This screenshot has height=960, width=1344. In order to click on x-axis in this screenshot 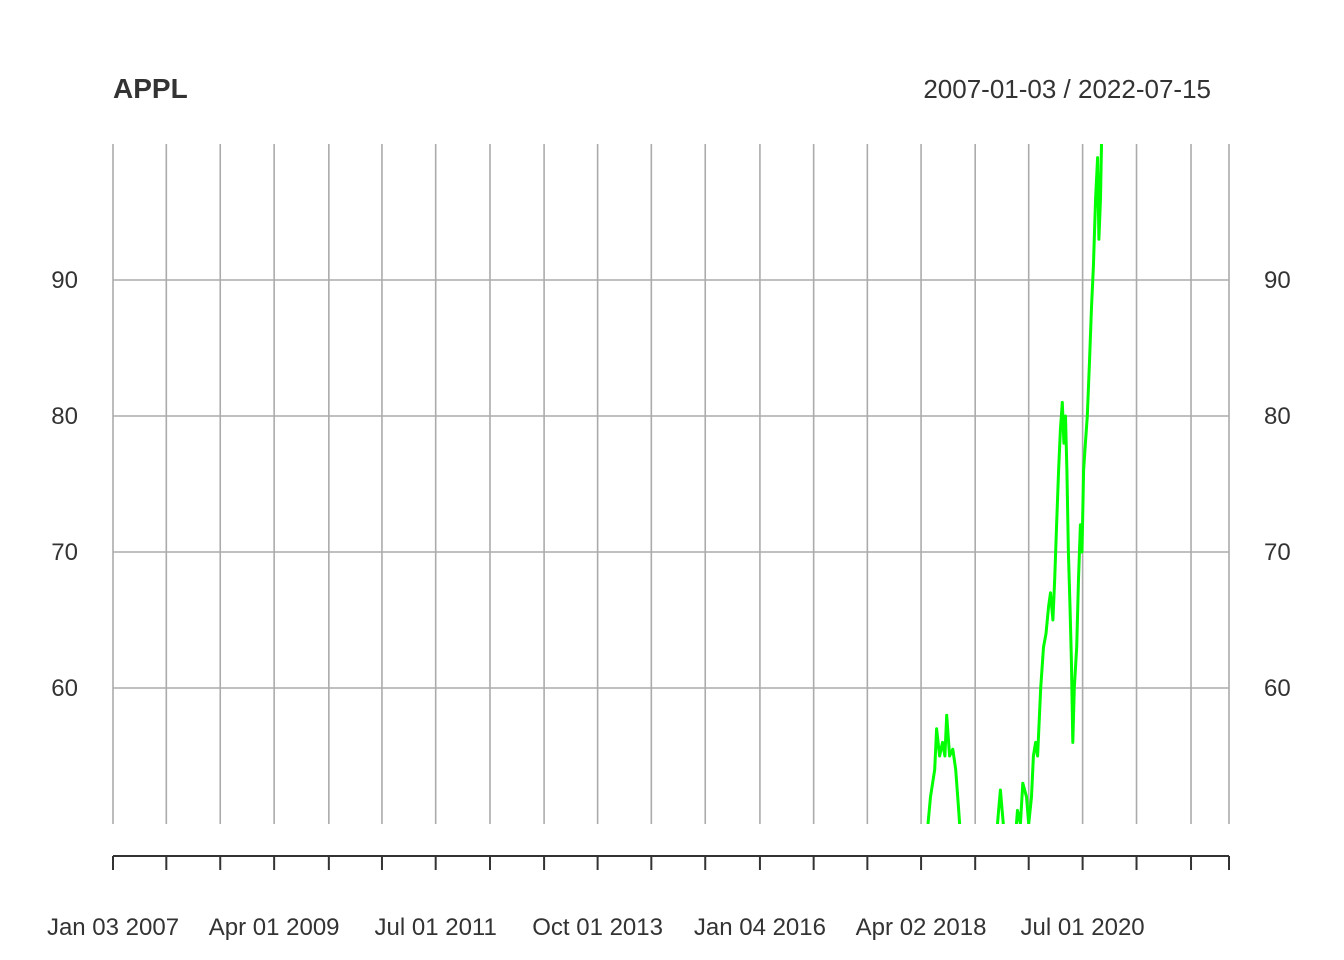, I will do `click(671, 862)`.